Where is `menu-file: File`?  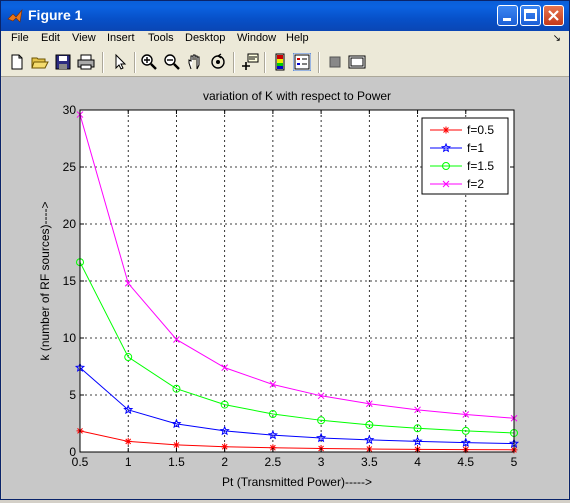 menu-file: File is located at coordinates (20, 38).